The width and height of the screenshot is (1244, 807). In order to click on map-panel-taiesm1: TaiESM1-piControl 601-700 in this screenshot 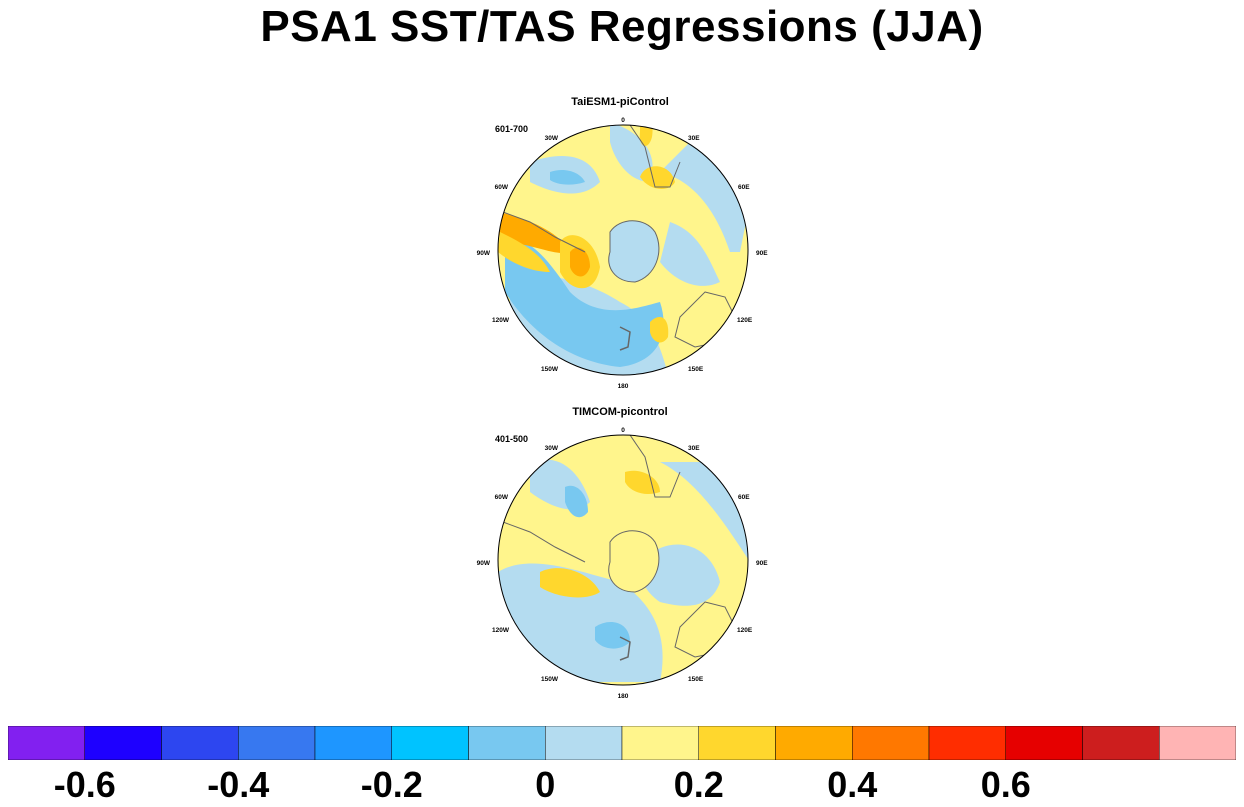, I will do `click(620, 242)`.